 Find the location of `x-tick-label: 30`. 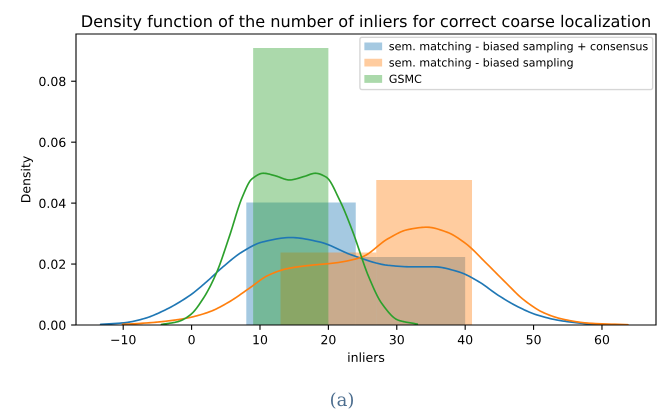

x-tick-label: 30 is located at coordinates (397, 339).